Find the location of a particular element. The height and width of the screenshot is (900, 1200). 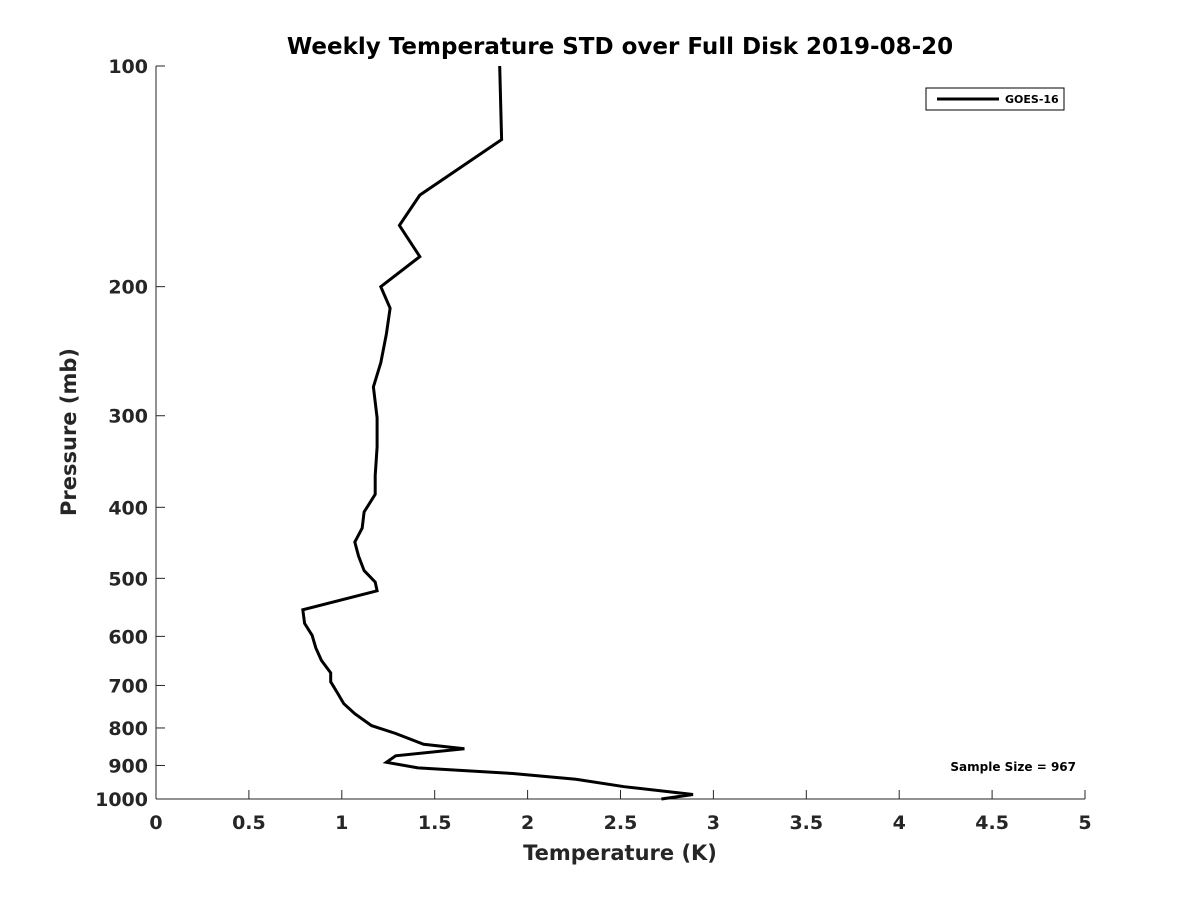

x-tick-label: 5 is located at coordinates (1084, 823).